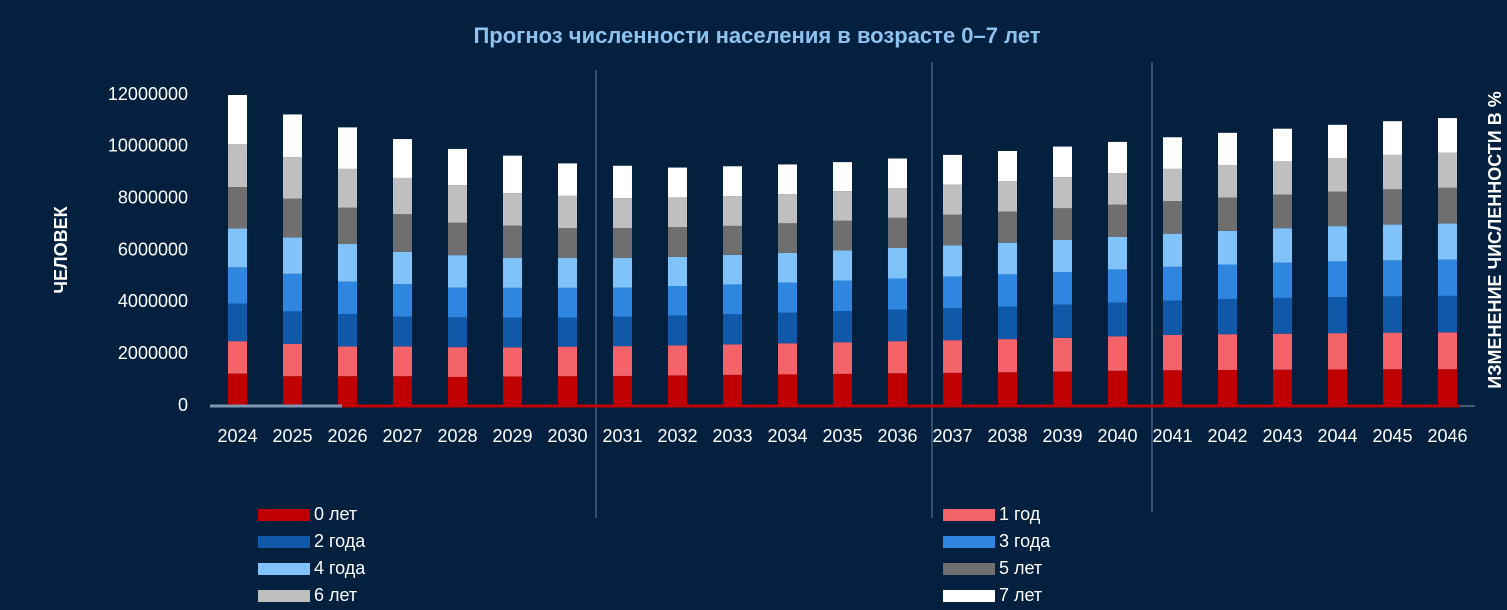 Image resolution: width=1507 pixels, height=610 pixels. What do you see at coordinates (1007, 436) in the screenshot?
I see `x-tick-label: 2038` at bounding box center [1007, 436].